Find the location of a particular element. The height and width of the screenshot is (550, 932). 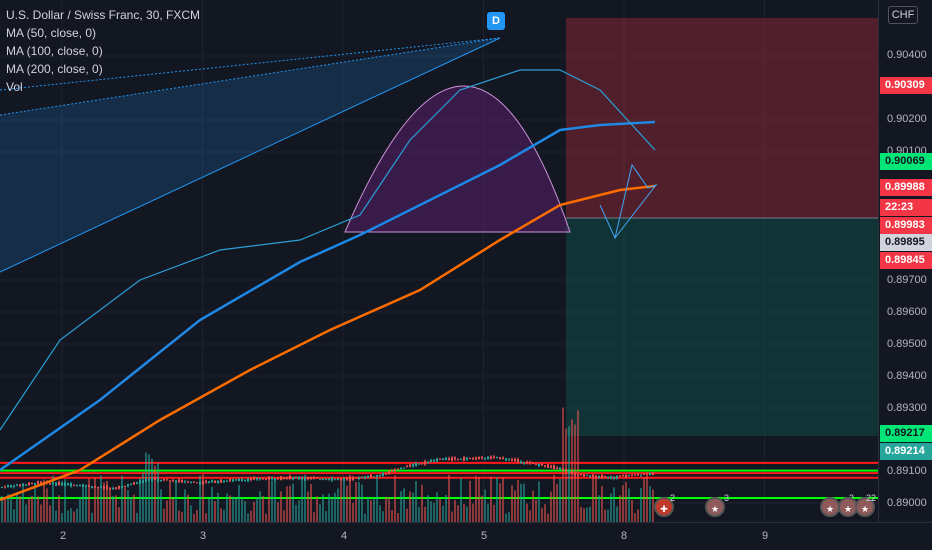

price-tag: 0.90069 is located at coordinates (906, 161).